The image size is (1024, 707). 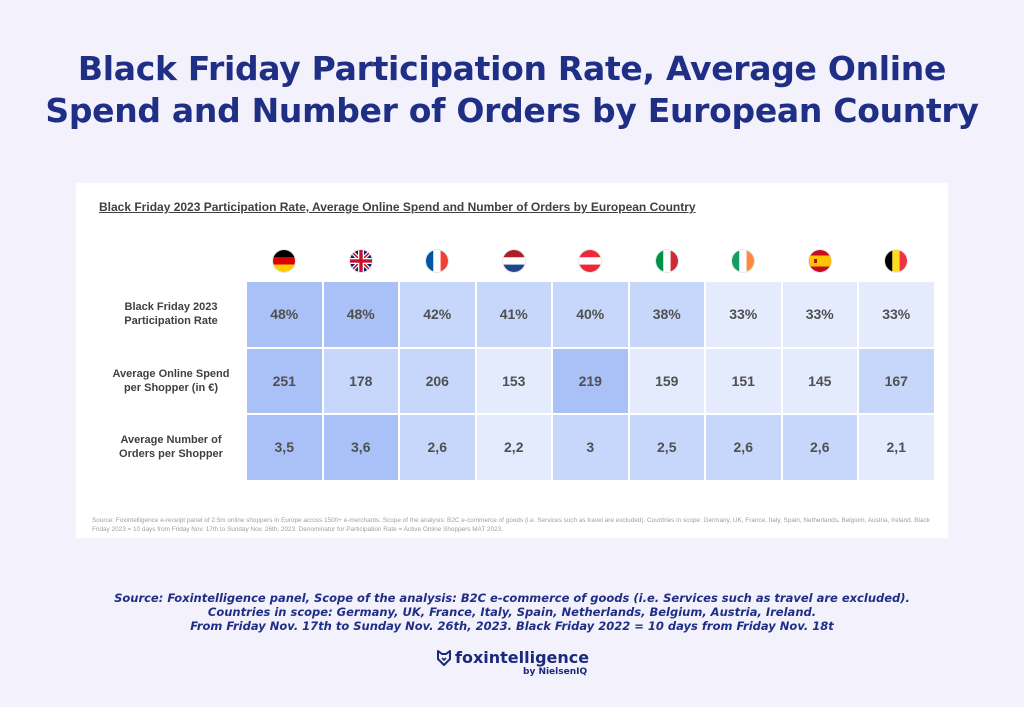 I want to click on row-label-line: Black Friday 2023, so click(x=171, y=307).